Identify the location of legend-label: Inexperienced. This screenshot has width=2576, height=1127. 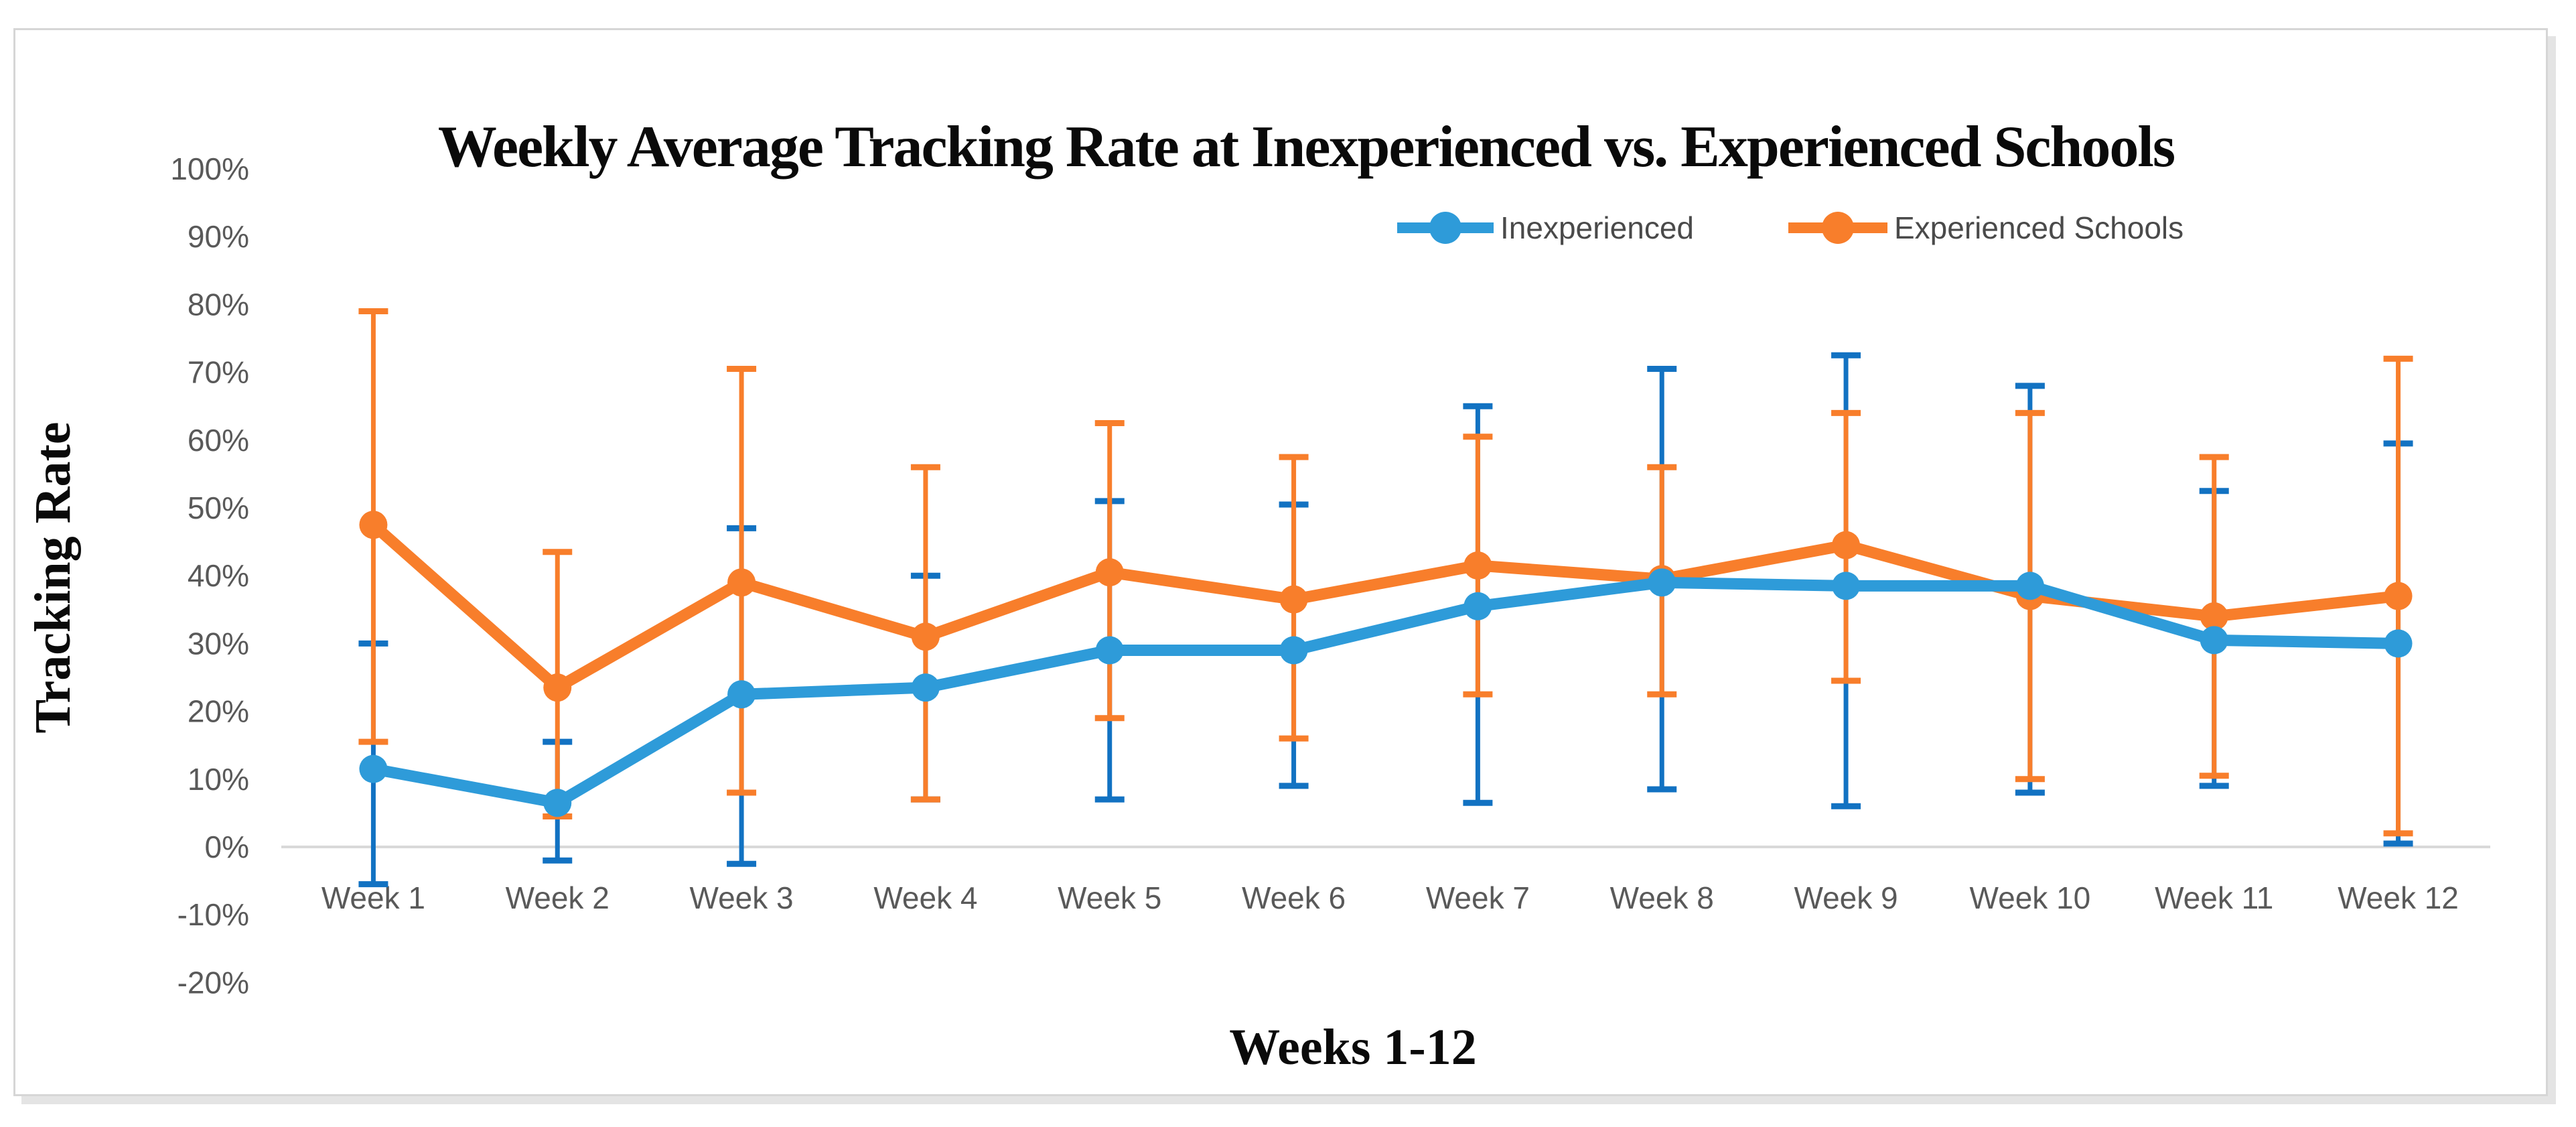
(1597, 228).